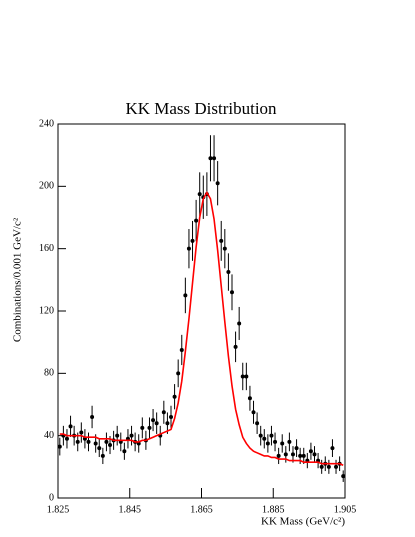 This screenshot has width=415, height=537. I want to click on x-tick-label: 1.825, so click(58, 509).